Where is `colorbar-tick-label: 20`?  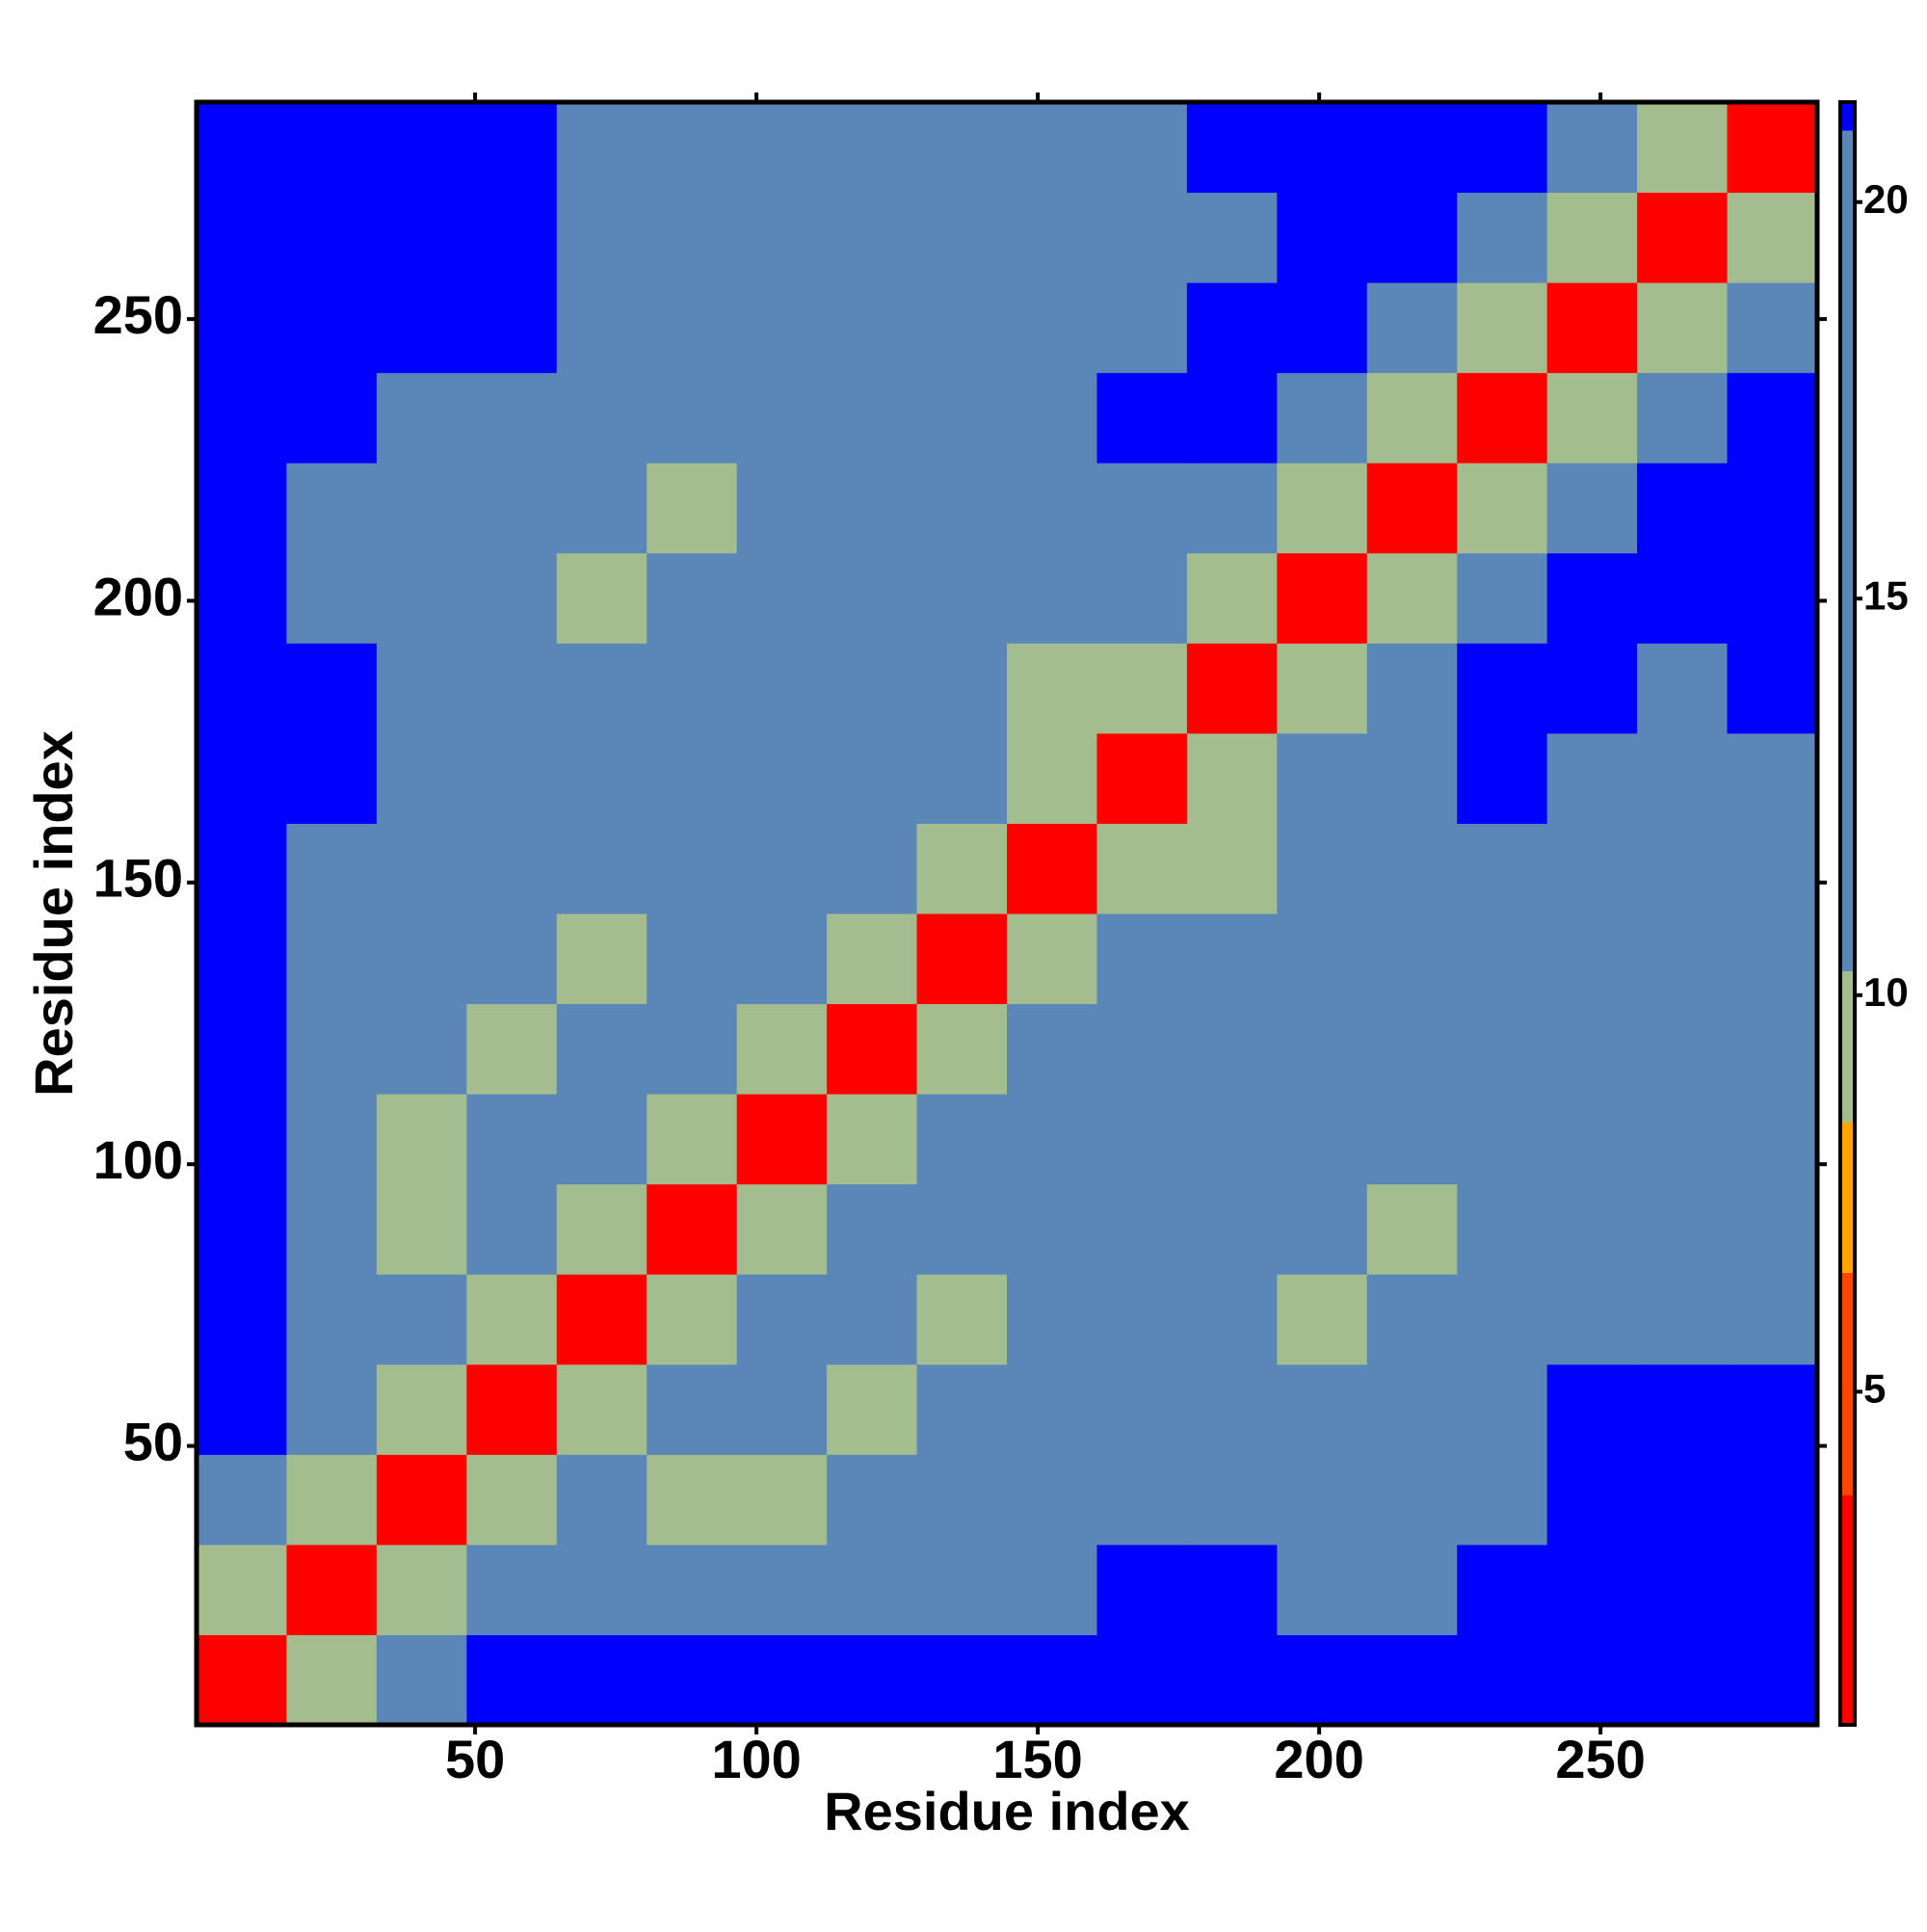 colorbar-tick-label: 20 is located at coordinates (1886, 199).